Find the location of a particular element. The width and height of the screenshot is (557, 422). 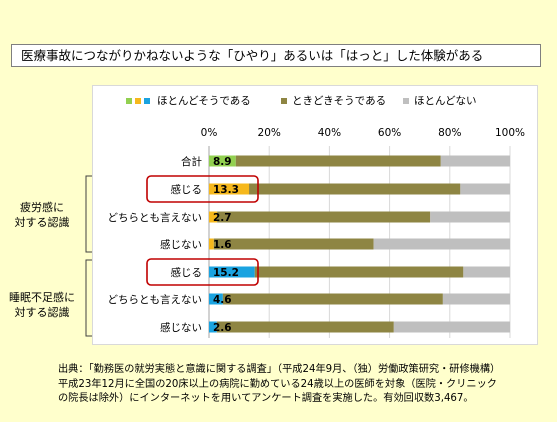

legend-label: ほとんどない is located at coordinates (445, 101).